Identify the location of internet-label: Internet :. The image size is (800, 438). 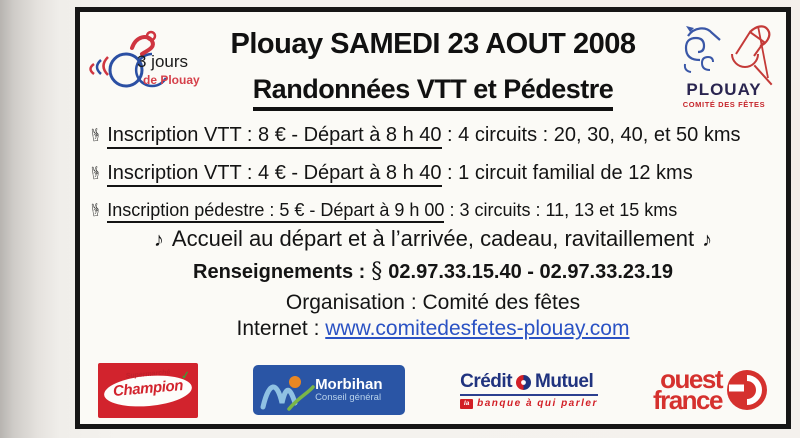
(278, 328).